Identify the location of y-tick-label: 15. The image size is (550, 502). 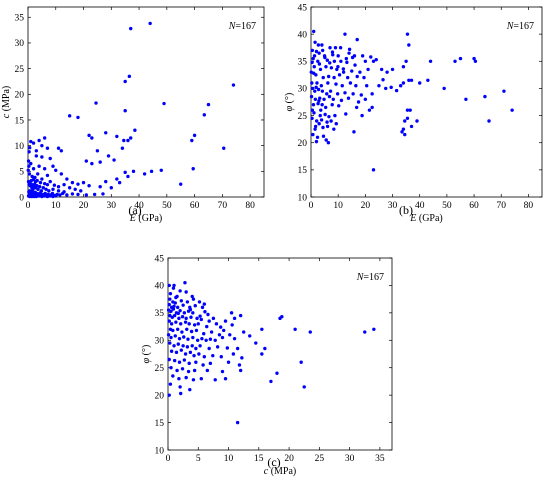
(303, 171).